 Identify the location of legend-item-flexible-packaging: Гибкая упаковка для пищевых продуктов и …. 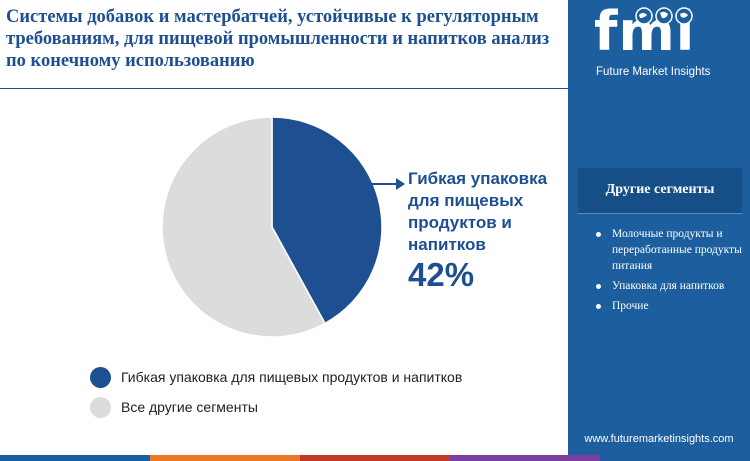
(276, 377).